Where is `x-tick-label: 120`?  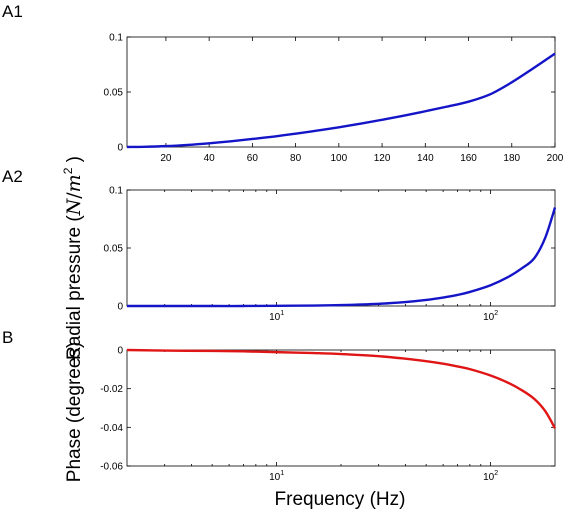
x-tick-label: 120 is located at coordinates (382, 158).